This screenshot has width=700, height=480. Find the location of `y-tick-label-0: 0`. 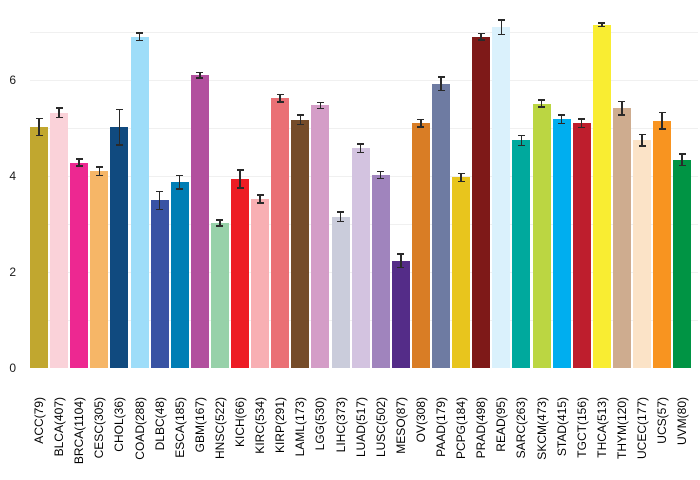

y-tick-label-0: 0 is located at coordinates (12, 368).